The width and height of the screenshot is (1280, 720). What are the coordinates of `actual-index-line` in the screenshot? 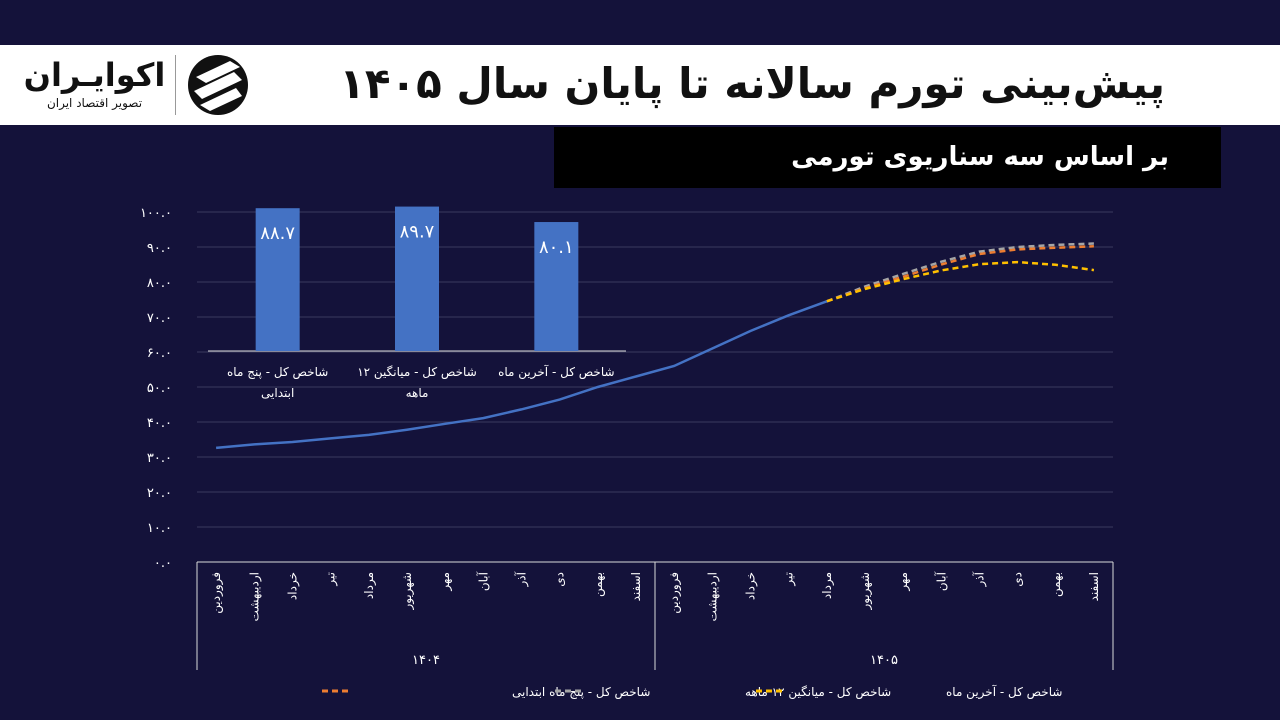 It's located at (521, 375).